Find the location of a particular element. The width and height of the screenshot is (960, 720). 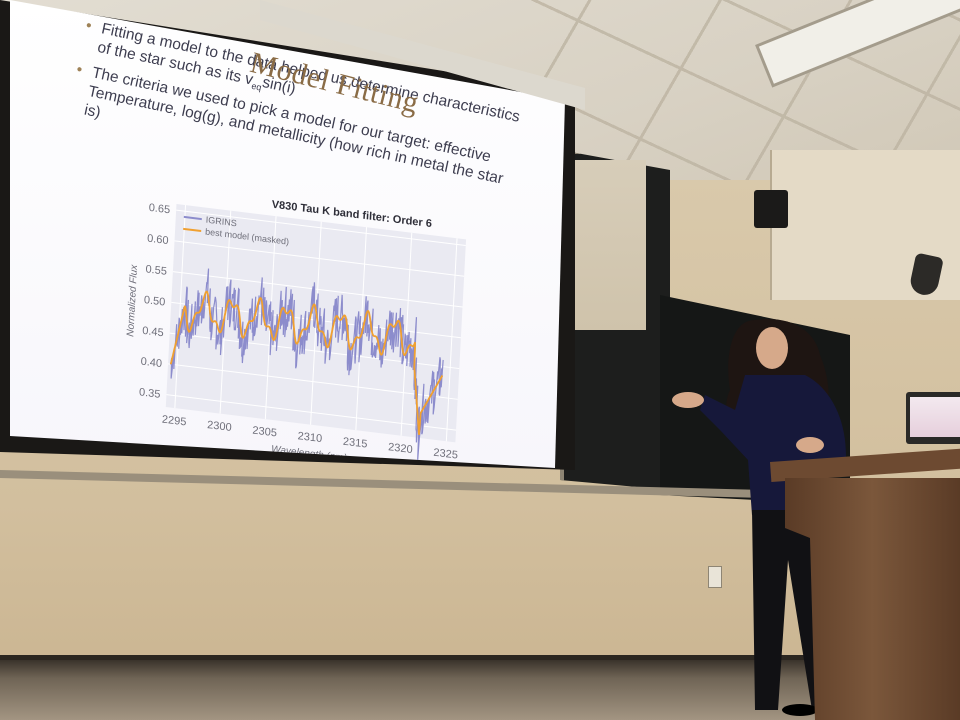

x-tick-label: 2315 is located at coordinates (355, 443).